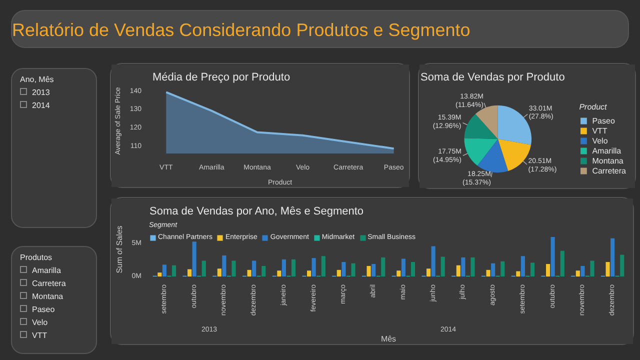  I want to click on chart-title: Soma de Vendas por Produto, so click(492, 78).